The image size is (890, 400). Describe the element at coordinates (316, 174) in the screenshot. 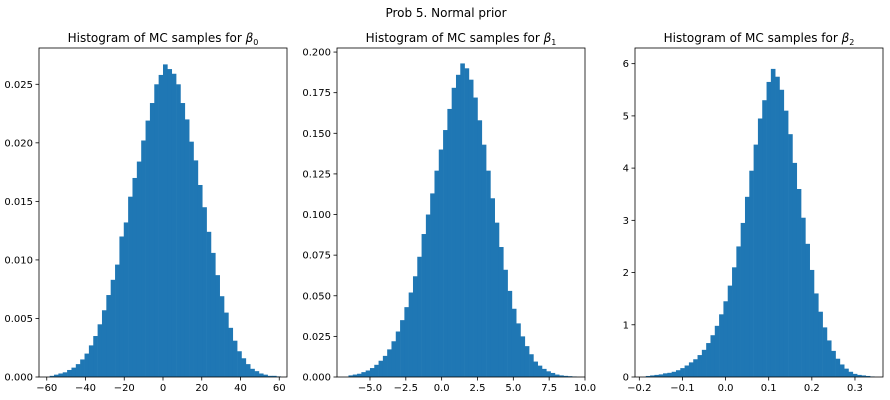

I see `y-tick-label: 0.125` at that location.